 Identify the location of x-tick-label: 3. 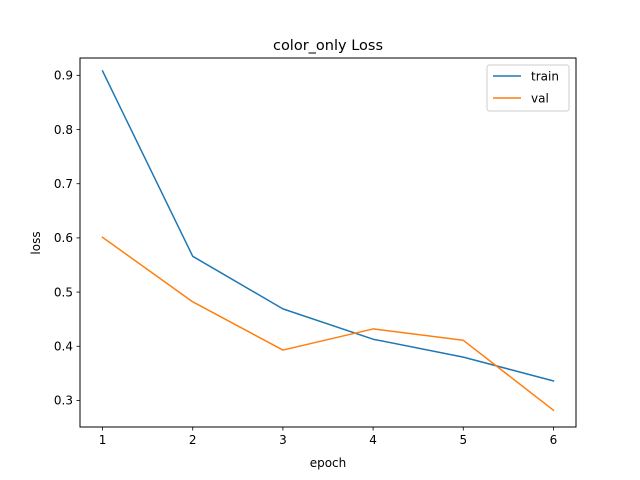
(283, 440).